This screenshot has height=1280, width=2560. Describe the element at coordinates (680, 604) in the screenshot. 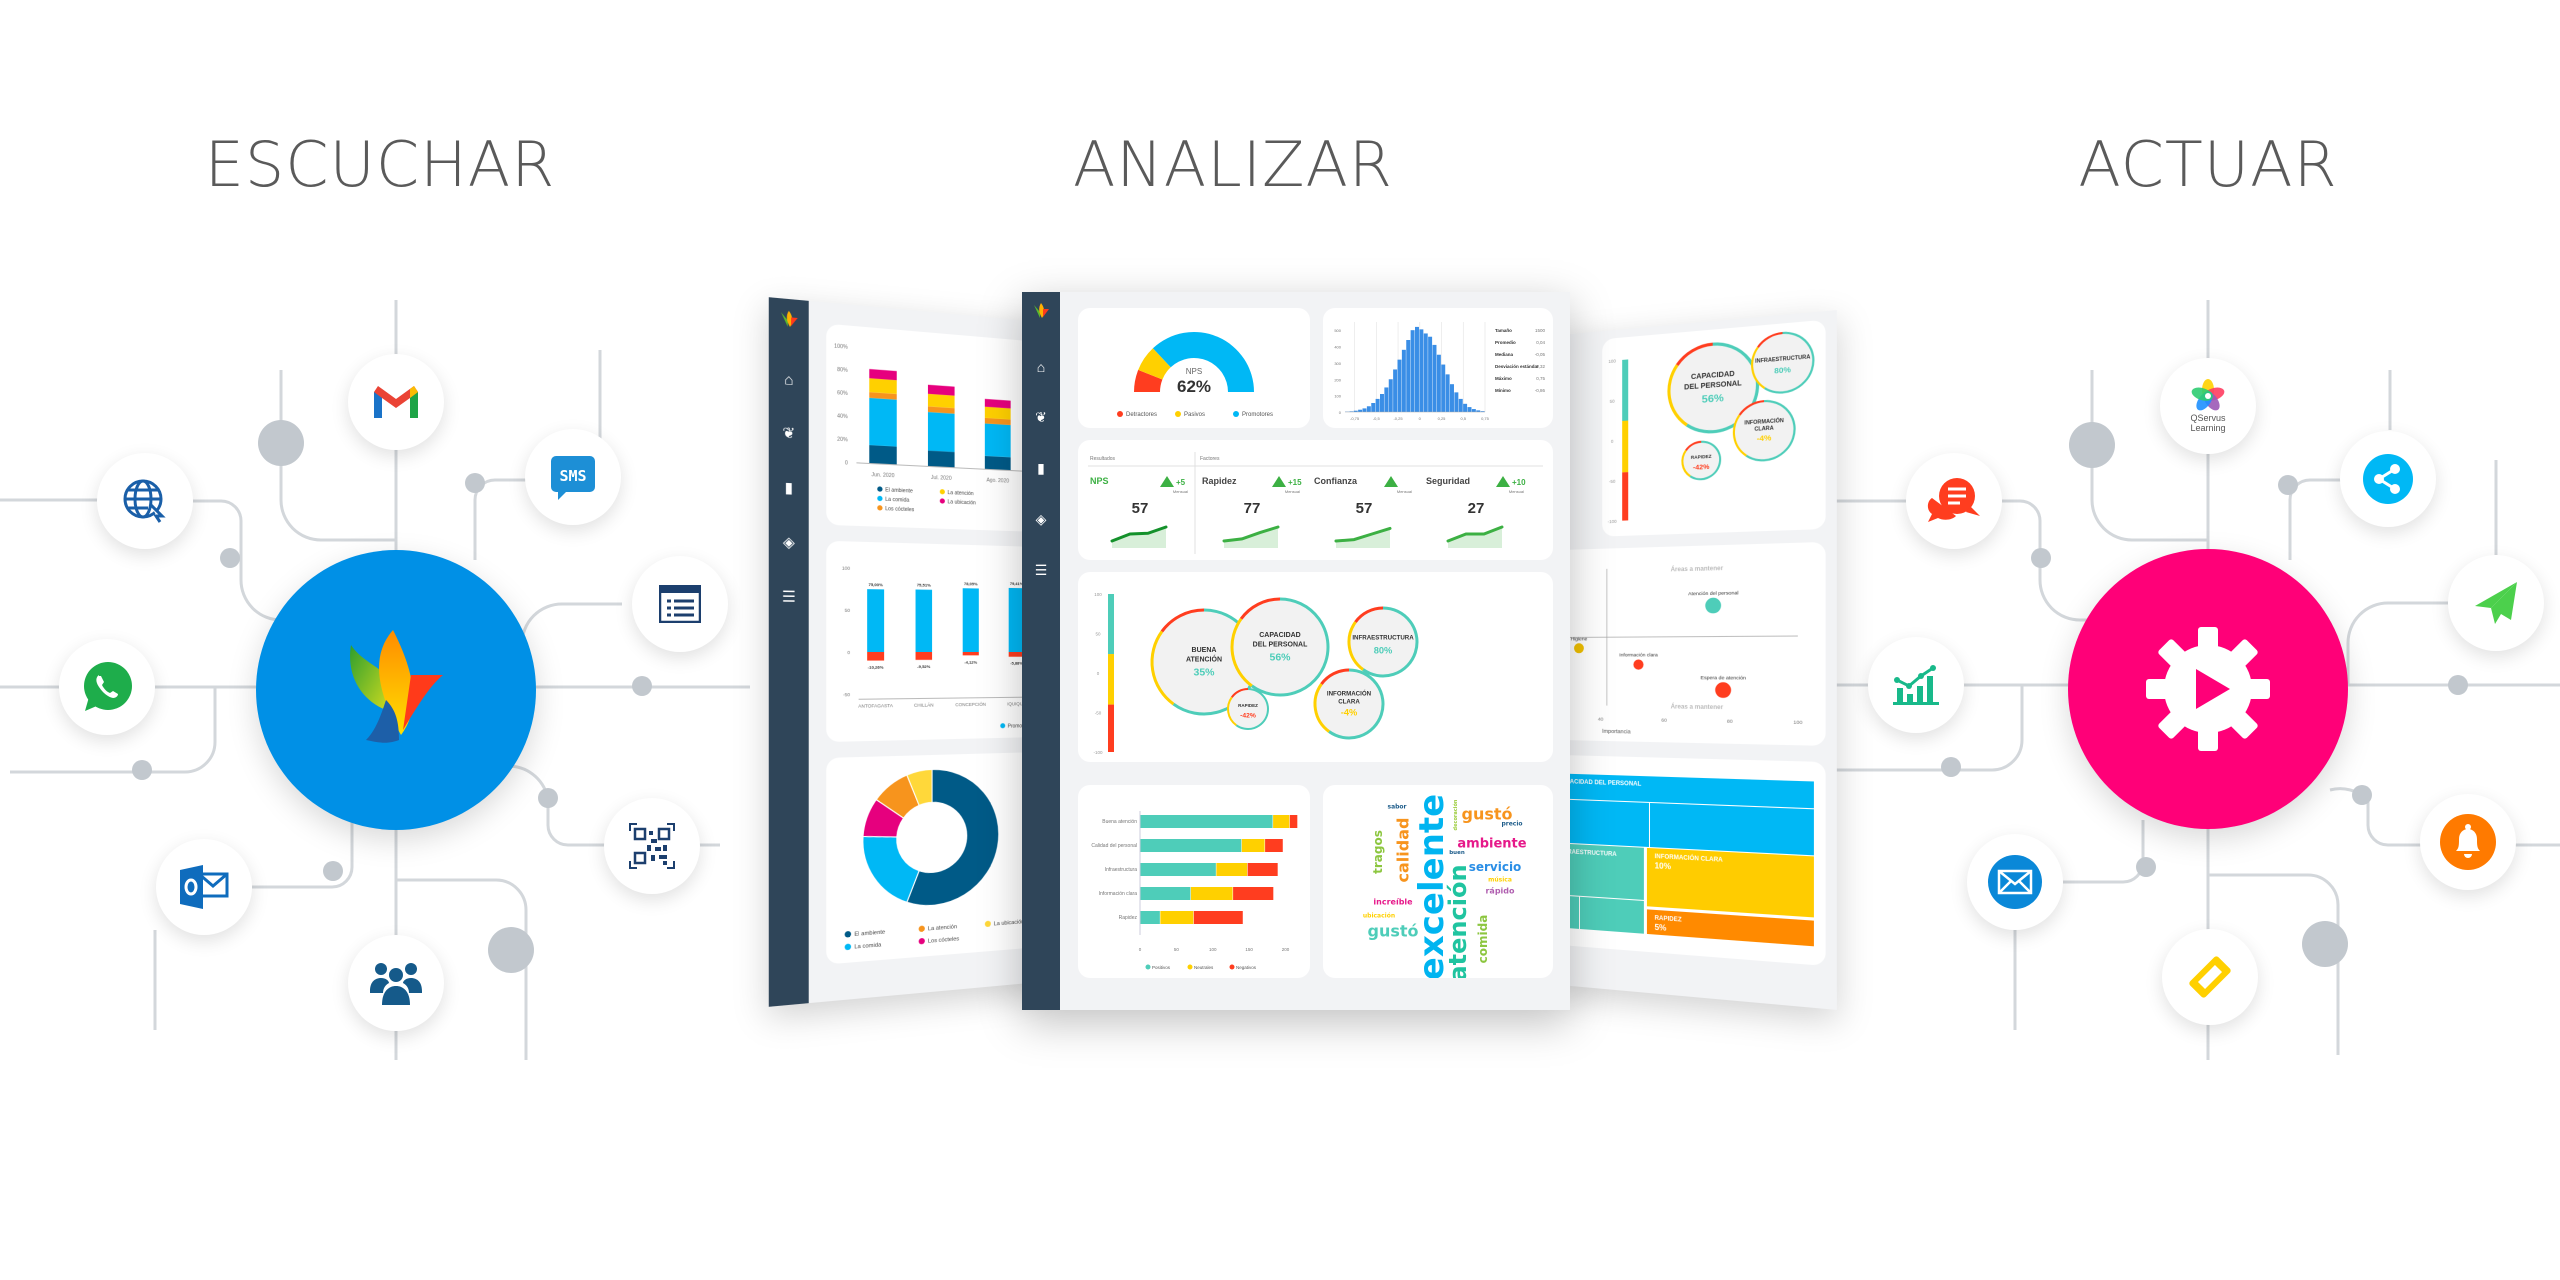

I see `web-form-channel` at that location.